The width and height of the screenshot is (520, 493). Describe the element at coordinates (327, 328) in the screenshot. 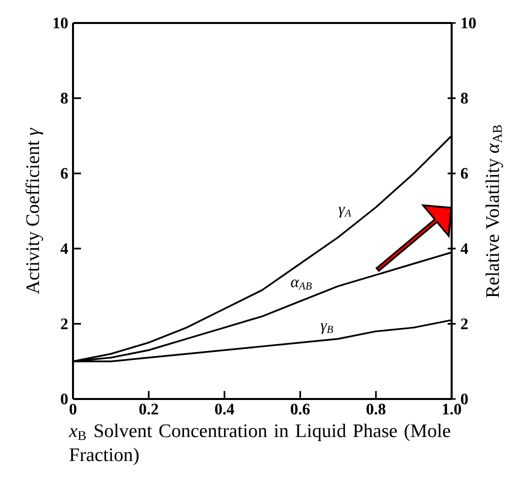

I see `series-label: γ$_{B}$` at that location.